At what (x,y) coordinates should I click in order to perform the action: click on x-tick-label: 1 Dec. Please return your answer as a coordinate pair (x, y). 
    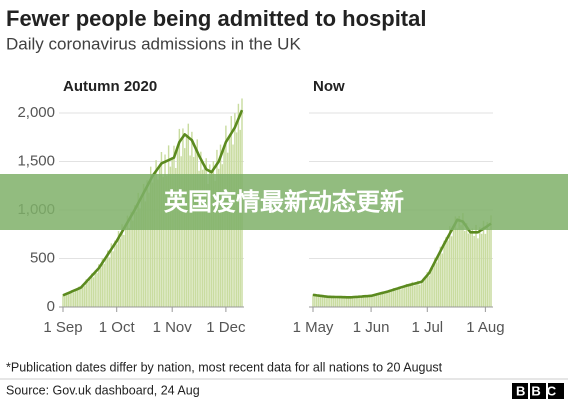
    Looking at the image, I should click on (226, 327).